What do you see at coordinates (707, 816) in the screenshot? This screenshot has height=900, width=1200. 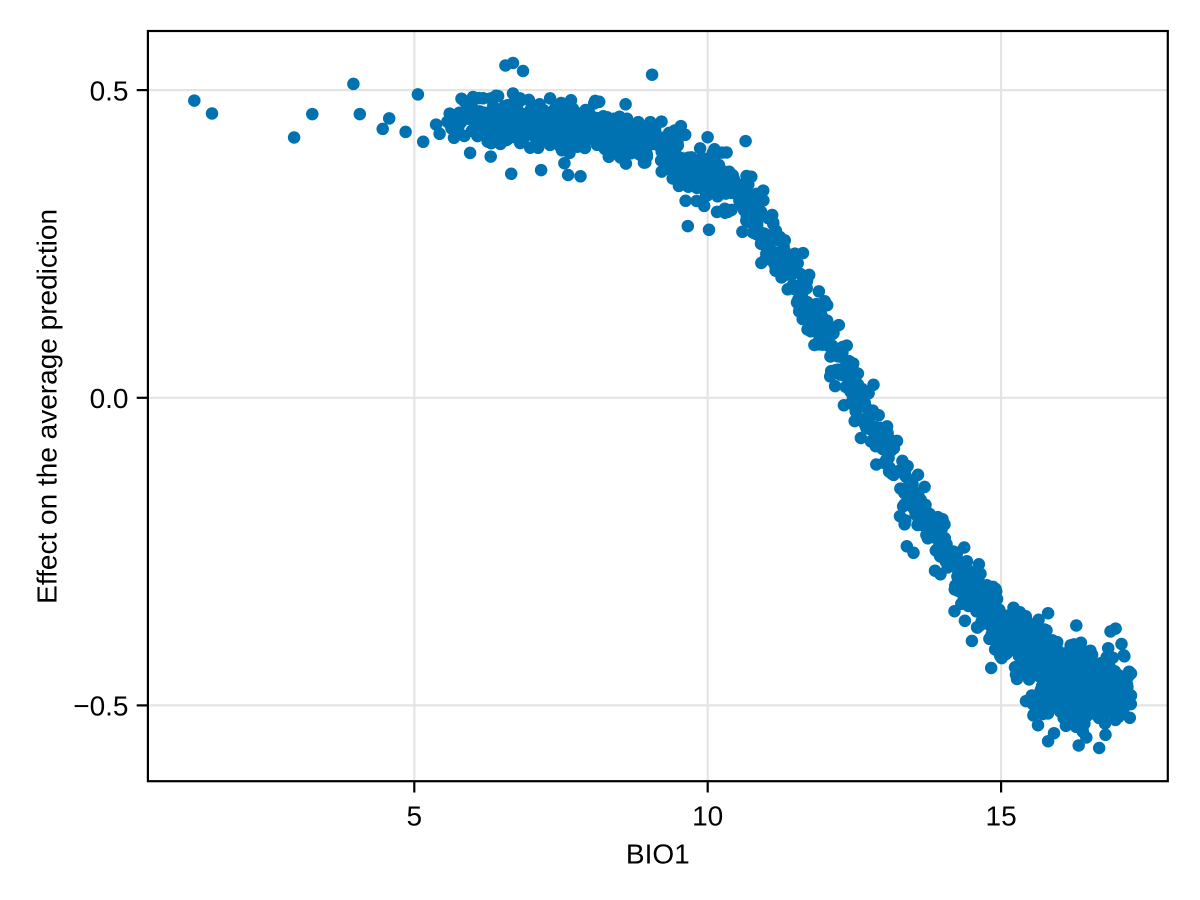 I see `svg-text: 10` at bounding box center [707, 816].